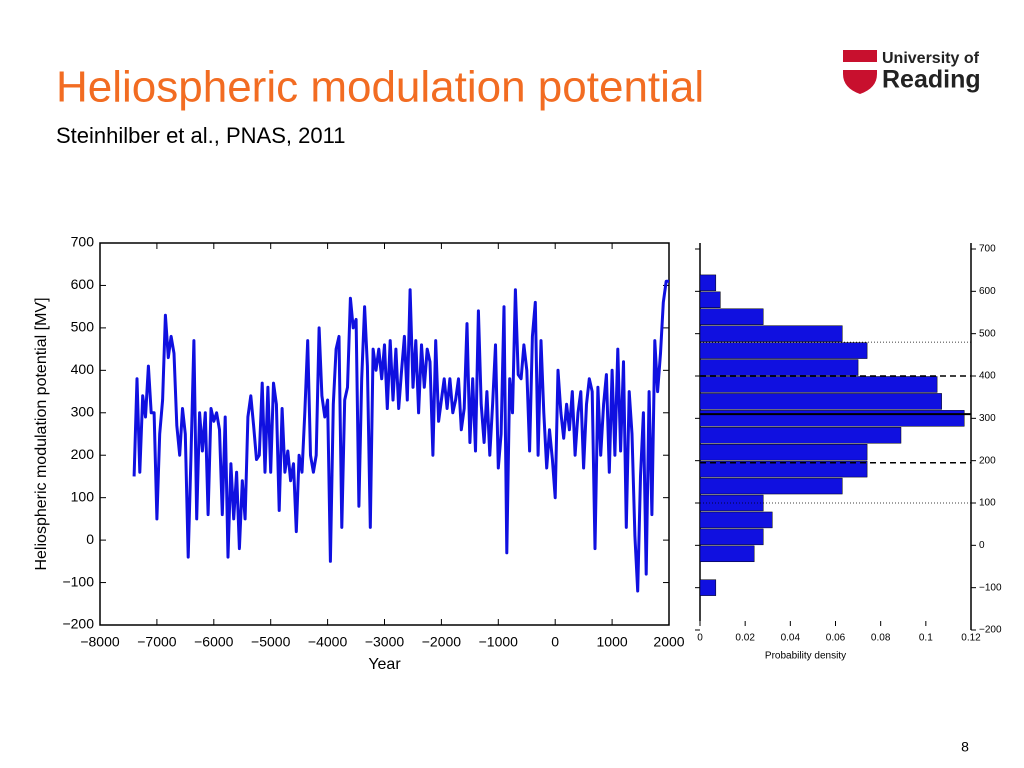  I want to click on logo-text: University of, so click(931, 58).